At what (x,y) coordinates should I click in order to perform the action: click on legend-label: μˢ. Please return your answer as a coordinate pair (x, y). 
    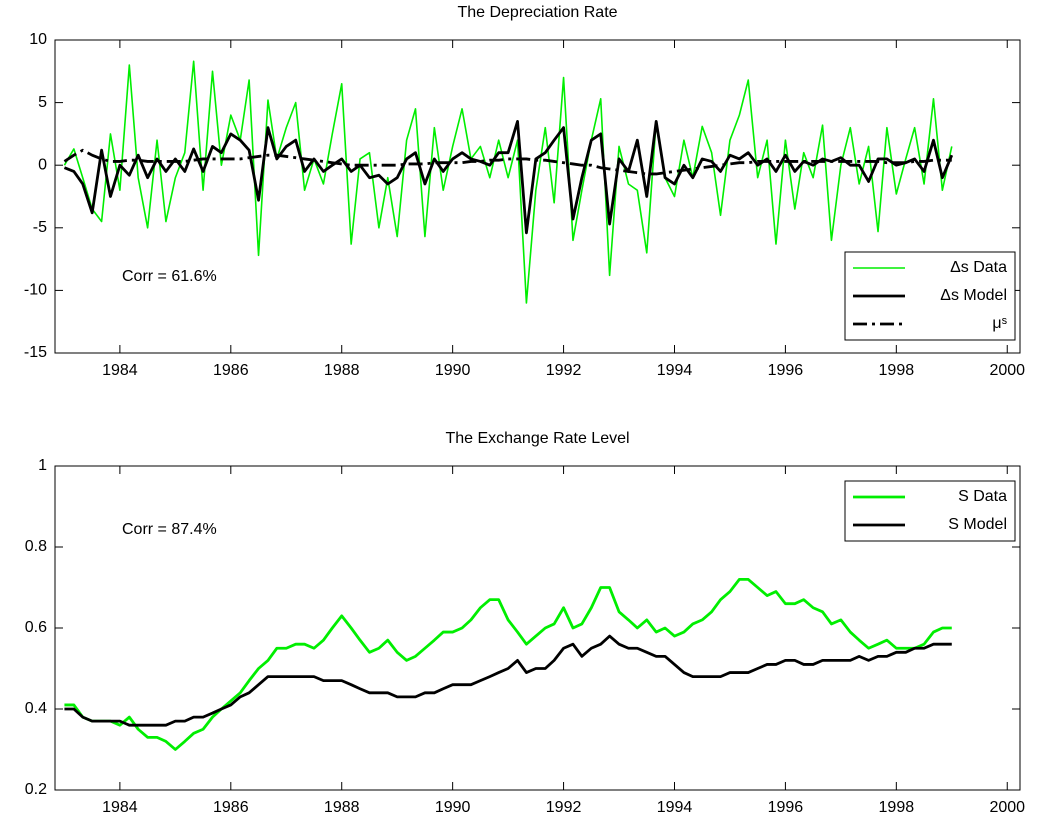
    Looking at the image, I should click on (999, 323).